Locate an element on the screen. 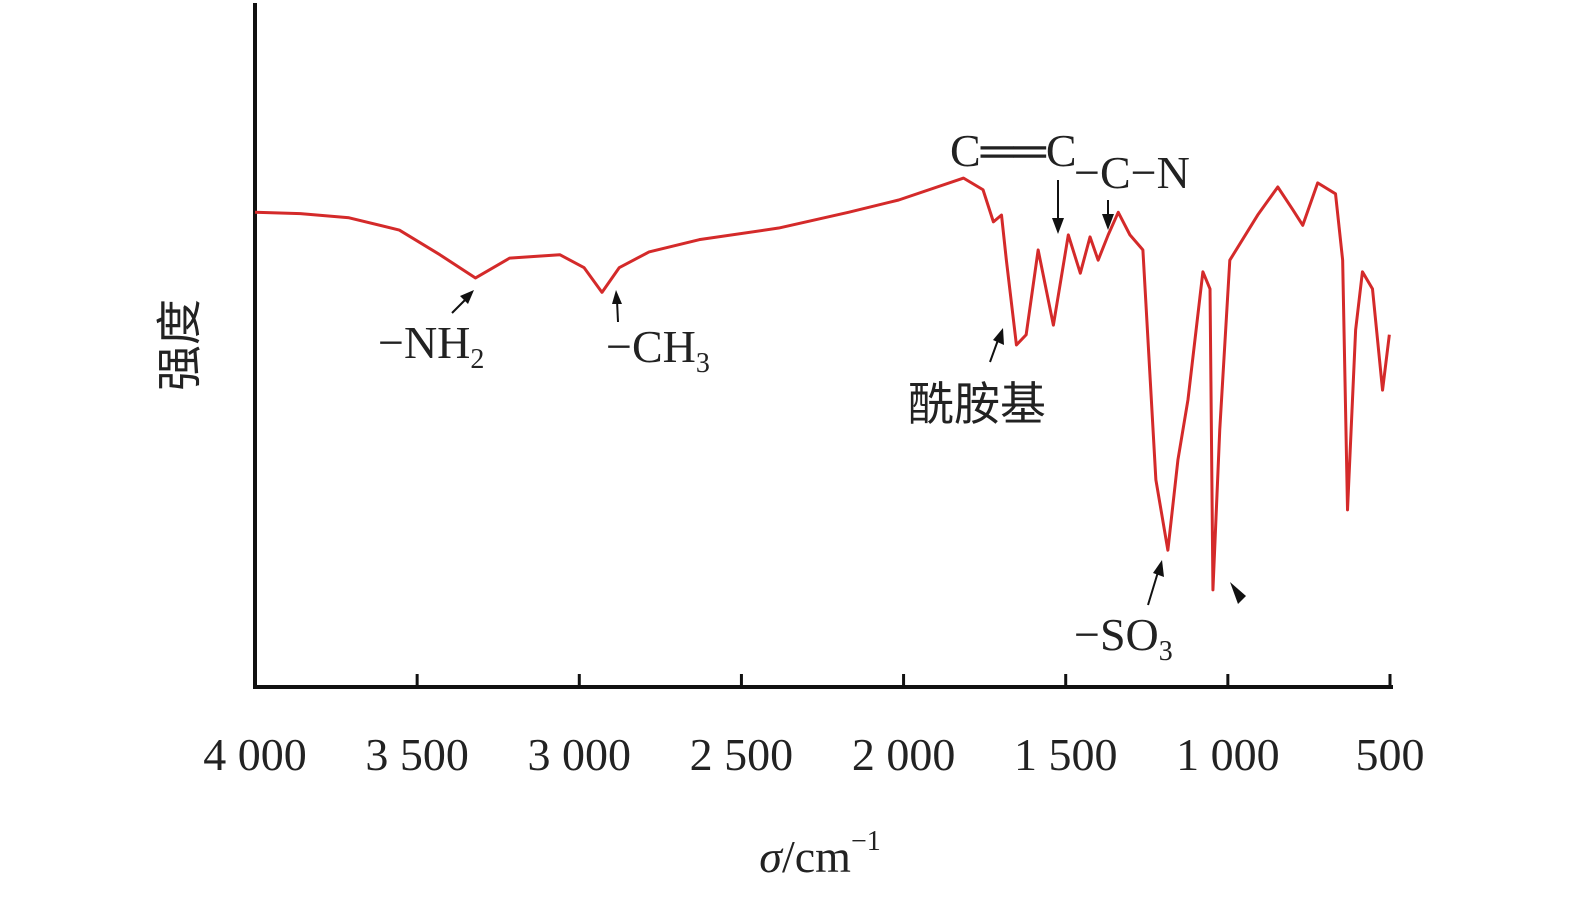 Image resolution: width=1575 pixels, height=900 pixels. annotation: −CH3 is located at coordinates (658, 350).